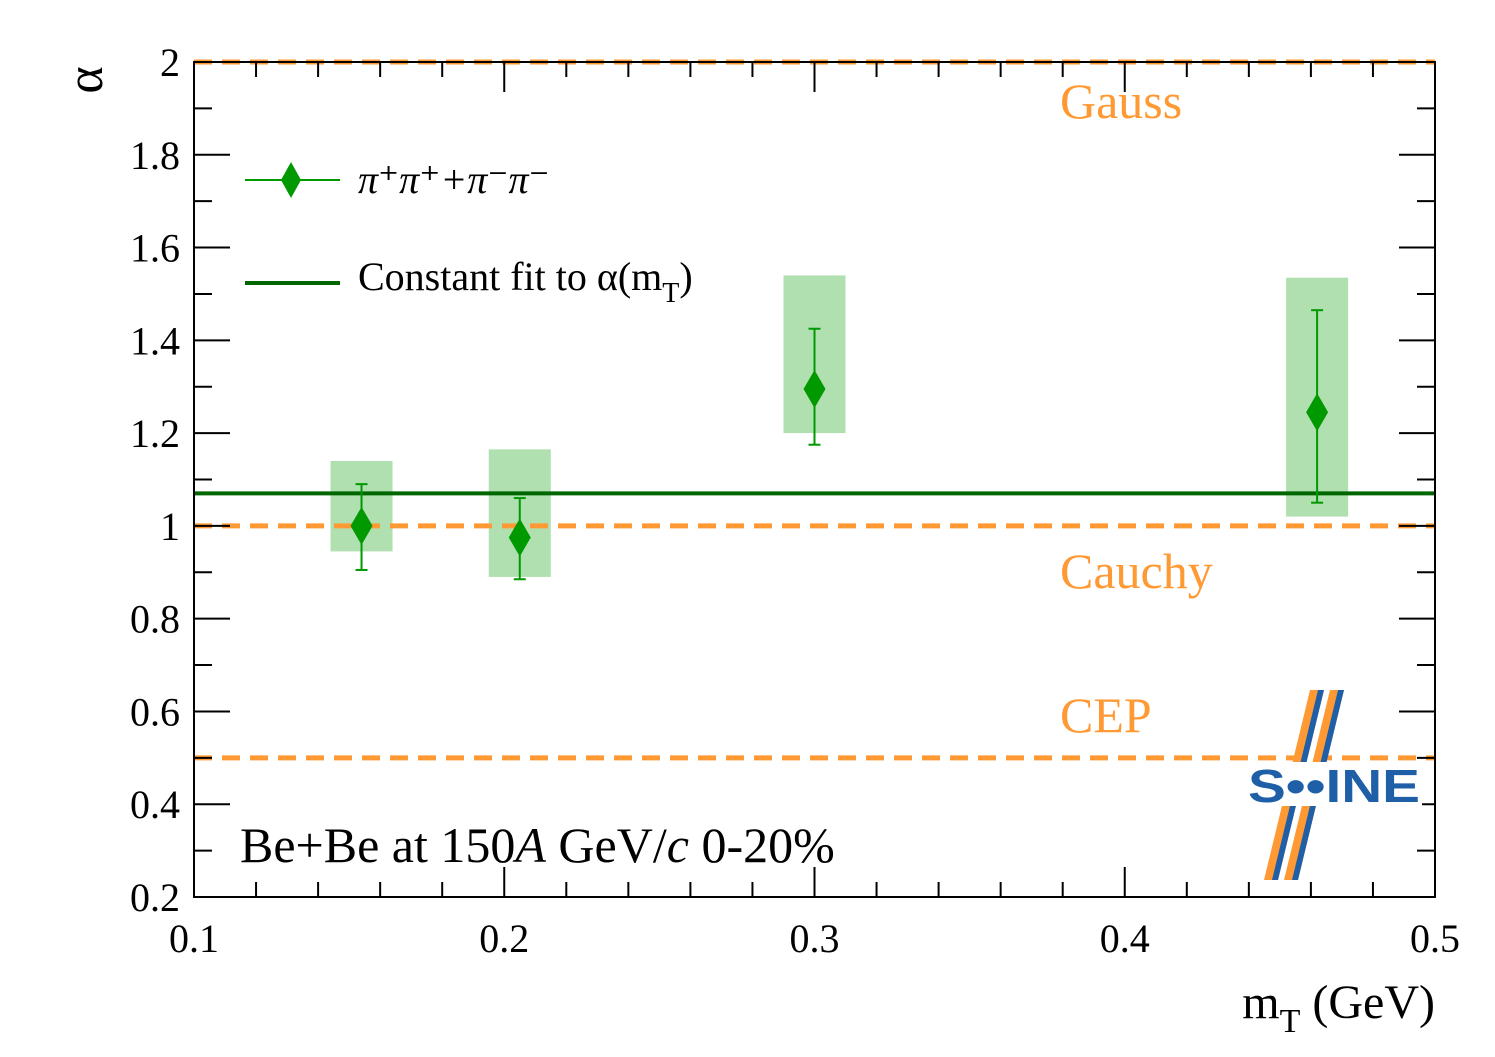  Describe the element at coordinates (155, 711) in the screenshot. I see `y-tick-label-0.6: 0.6` at that location.